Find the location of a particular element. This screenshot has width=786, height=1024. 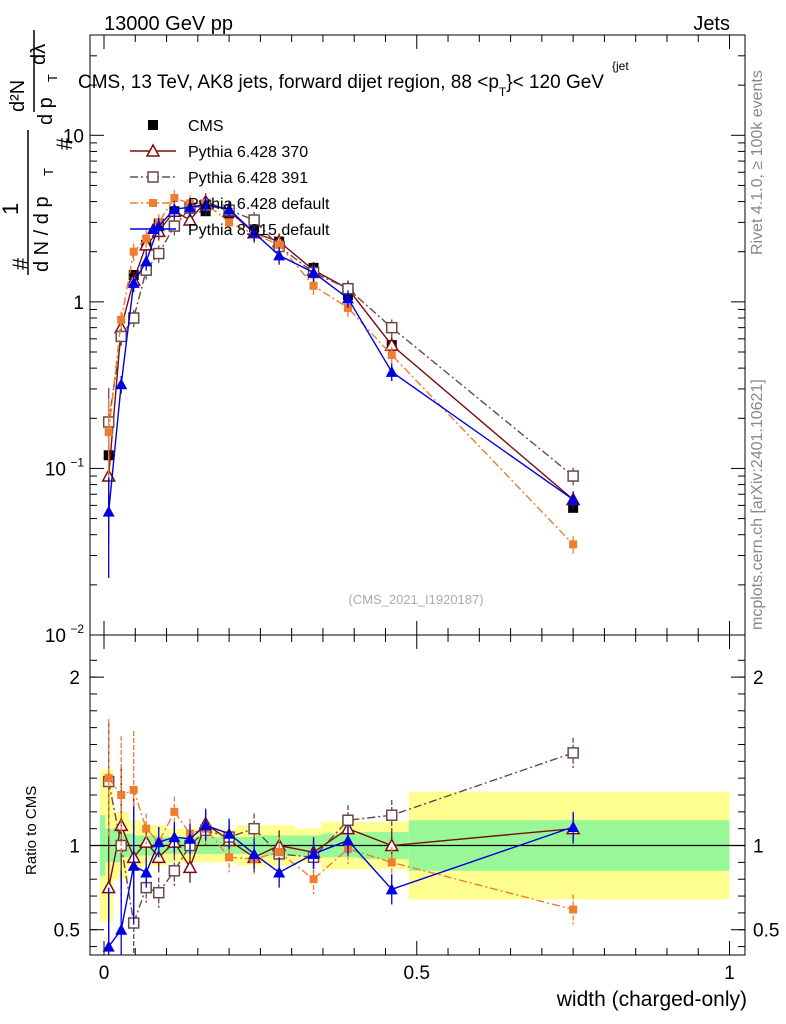

rivet-version-label: Rivet 4.1.0, ≥ 100k events is located at coordinates (757, 162).